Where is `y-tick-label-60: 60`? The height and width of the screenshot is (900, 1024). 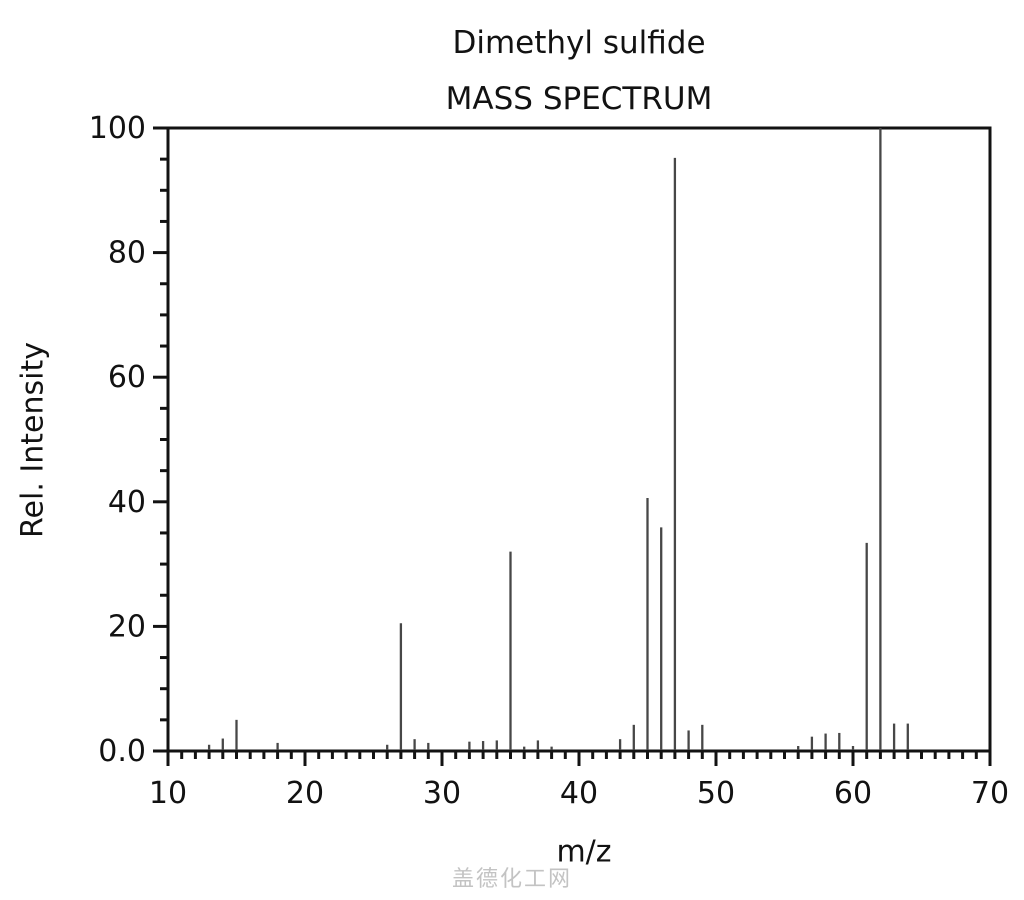 y-tick-label-60: 60 is located at coordinates (127, 377).